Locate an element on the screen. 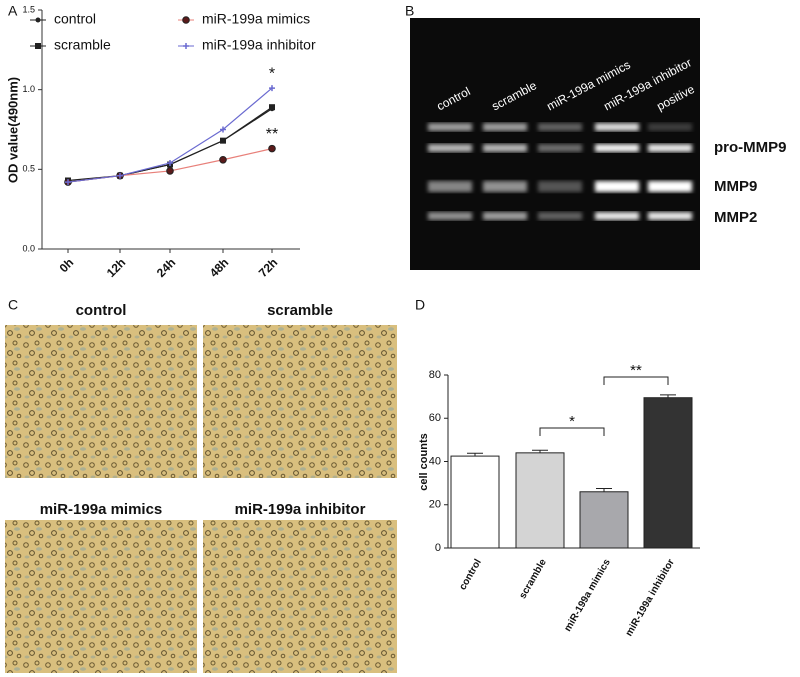 Image resolution: width=800 pixels, height=677 pixels. band-label: MMP2 is located at coordinates (735, 217).